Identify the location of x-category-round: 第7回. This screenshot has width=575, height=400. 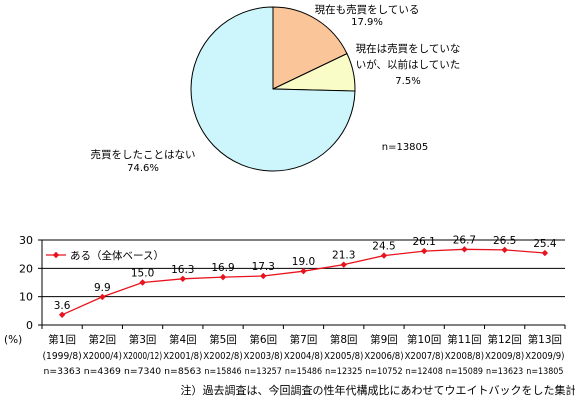
(304, 339).